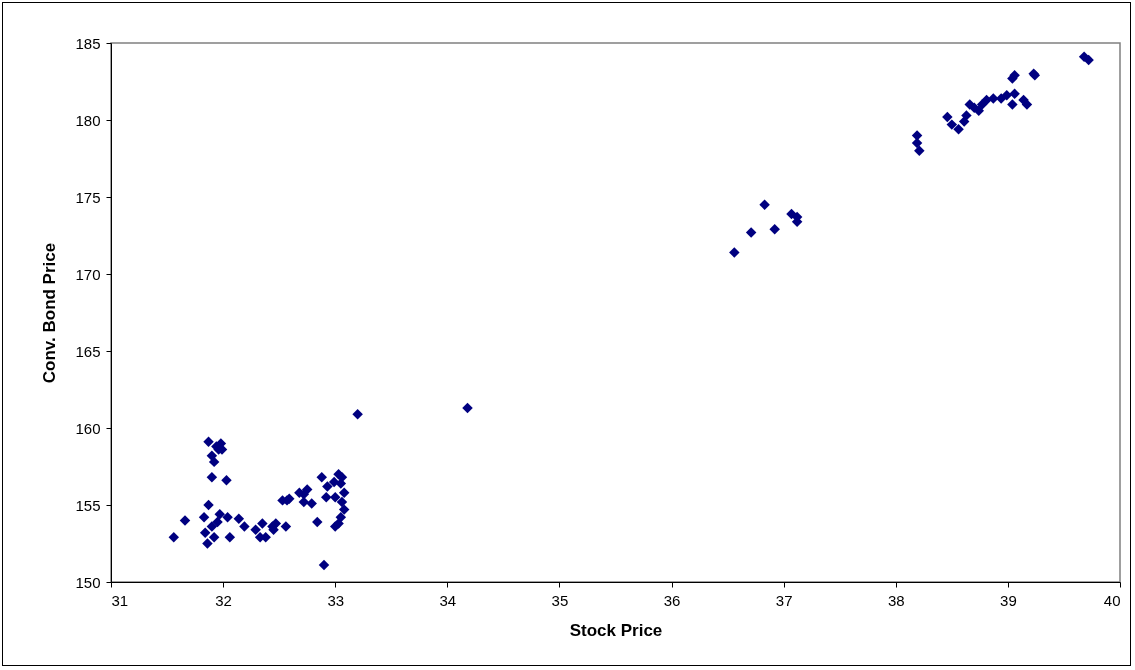  What do you see at coordinates (88, 582) in the screenshot?
I see `y-tick-label: 150` at bounding box center [88, 582].